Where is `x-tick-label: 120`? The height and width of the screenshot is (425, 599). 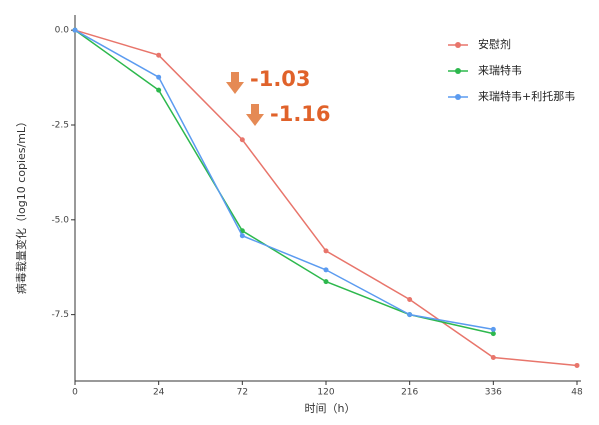 x-tick-label: 120 is located at coordinates (325, 393).